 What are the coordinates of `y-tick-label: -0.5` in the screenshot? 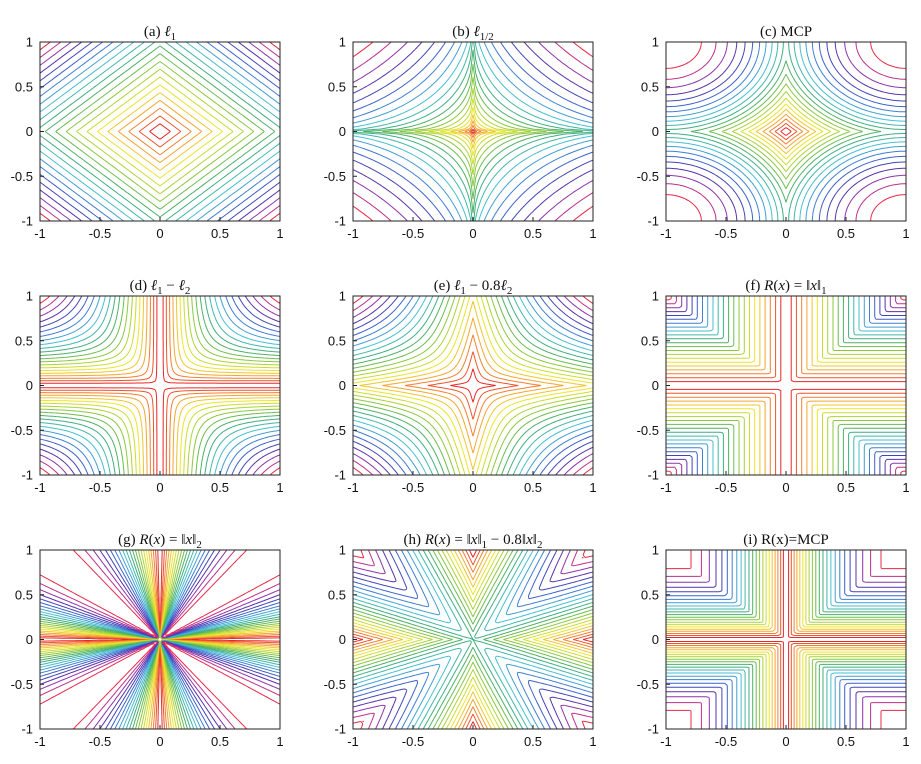 It's located at (648, 176).